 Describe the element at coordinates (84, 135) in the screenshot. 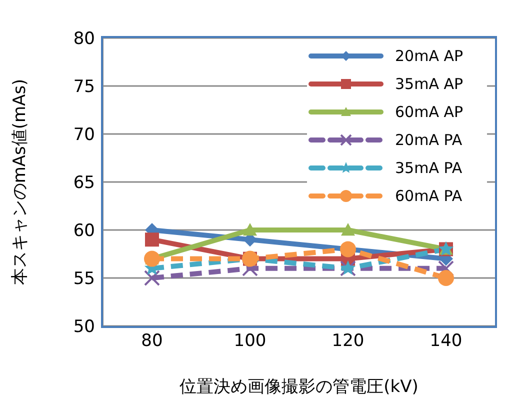

I see `y-tick-label: 70` at that location.